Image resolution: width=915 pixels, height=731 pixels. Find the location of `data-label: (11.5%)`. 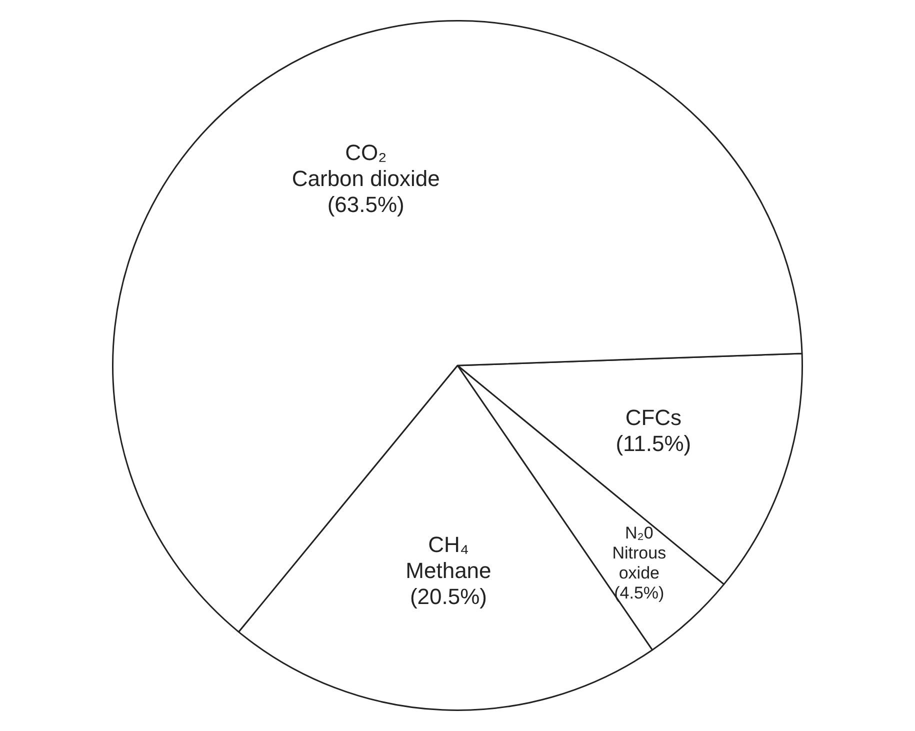

data-label: (11.5%) is located at coordinates (654, 443).